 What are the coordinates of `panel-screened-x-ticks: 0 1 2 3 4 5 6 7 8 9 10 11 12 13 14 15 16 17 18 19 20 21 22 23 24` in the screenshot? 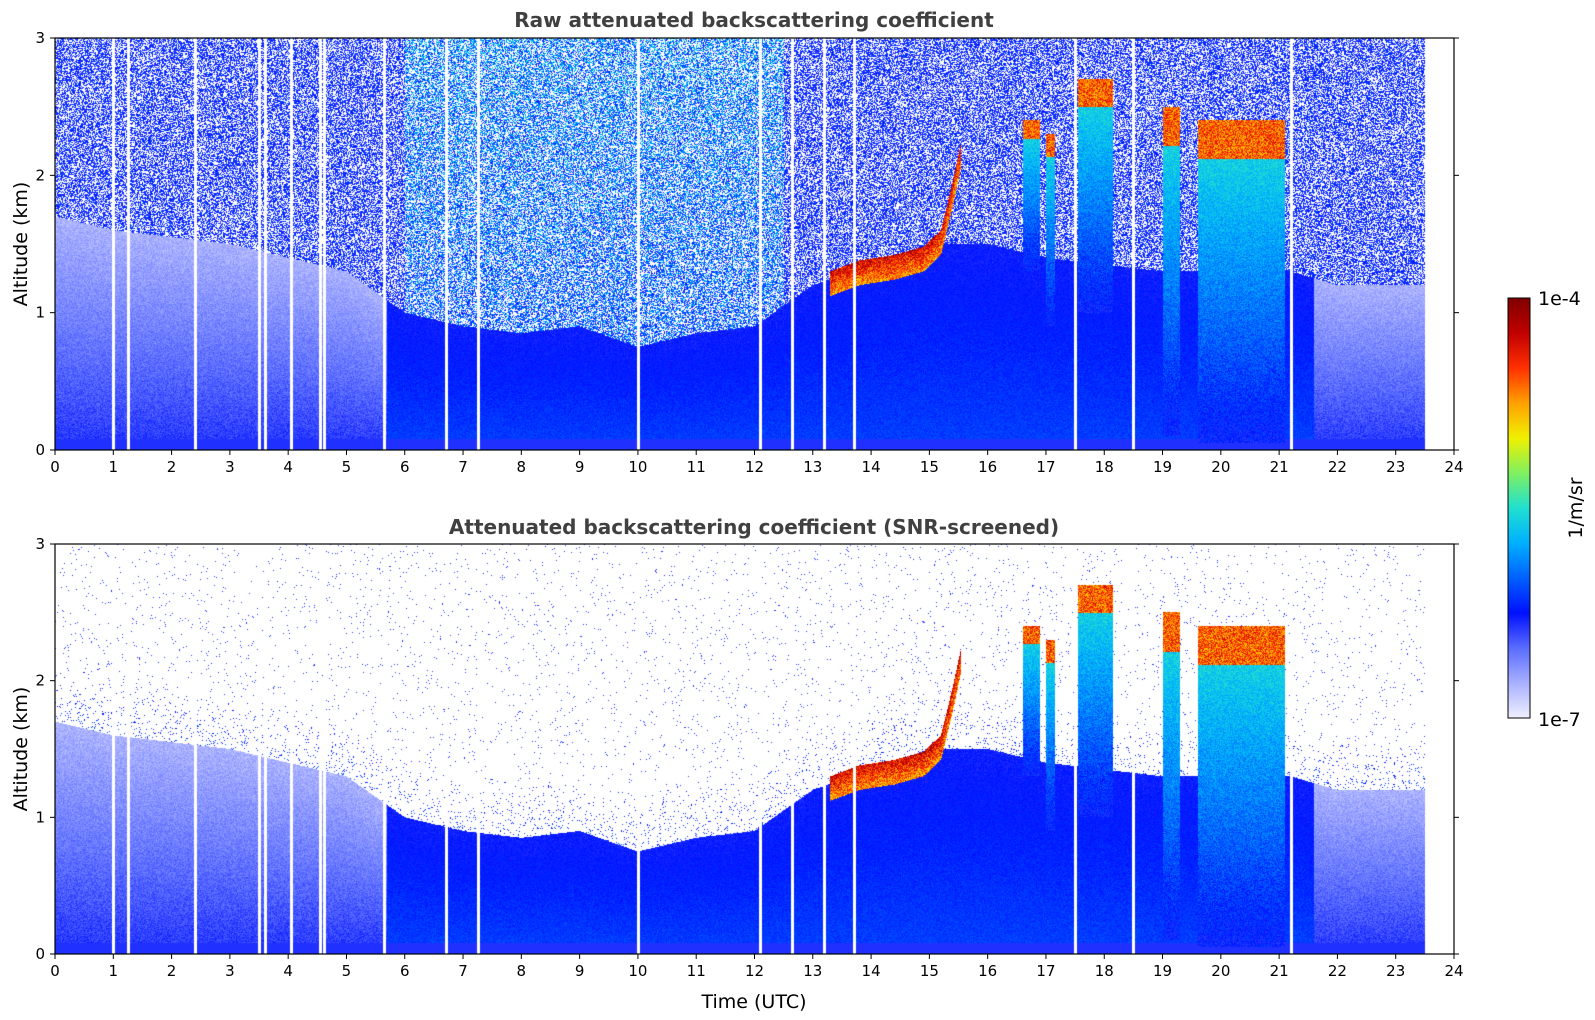 It's located at (757, 967).